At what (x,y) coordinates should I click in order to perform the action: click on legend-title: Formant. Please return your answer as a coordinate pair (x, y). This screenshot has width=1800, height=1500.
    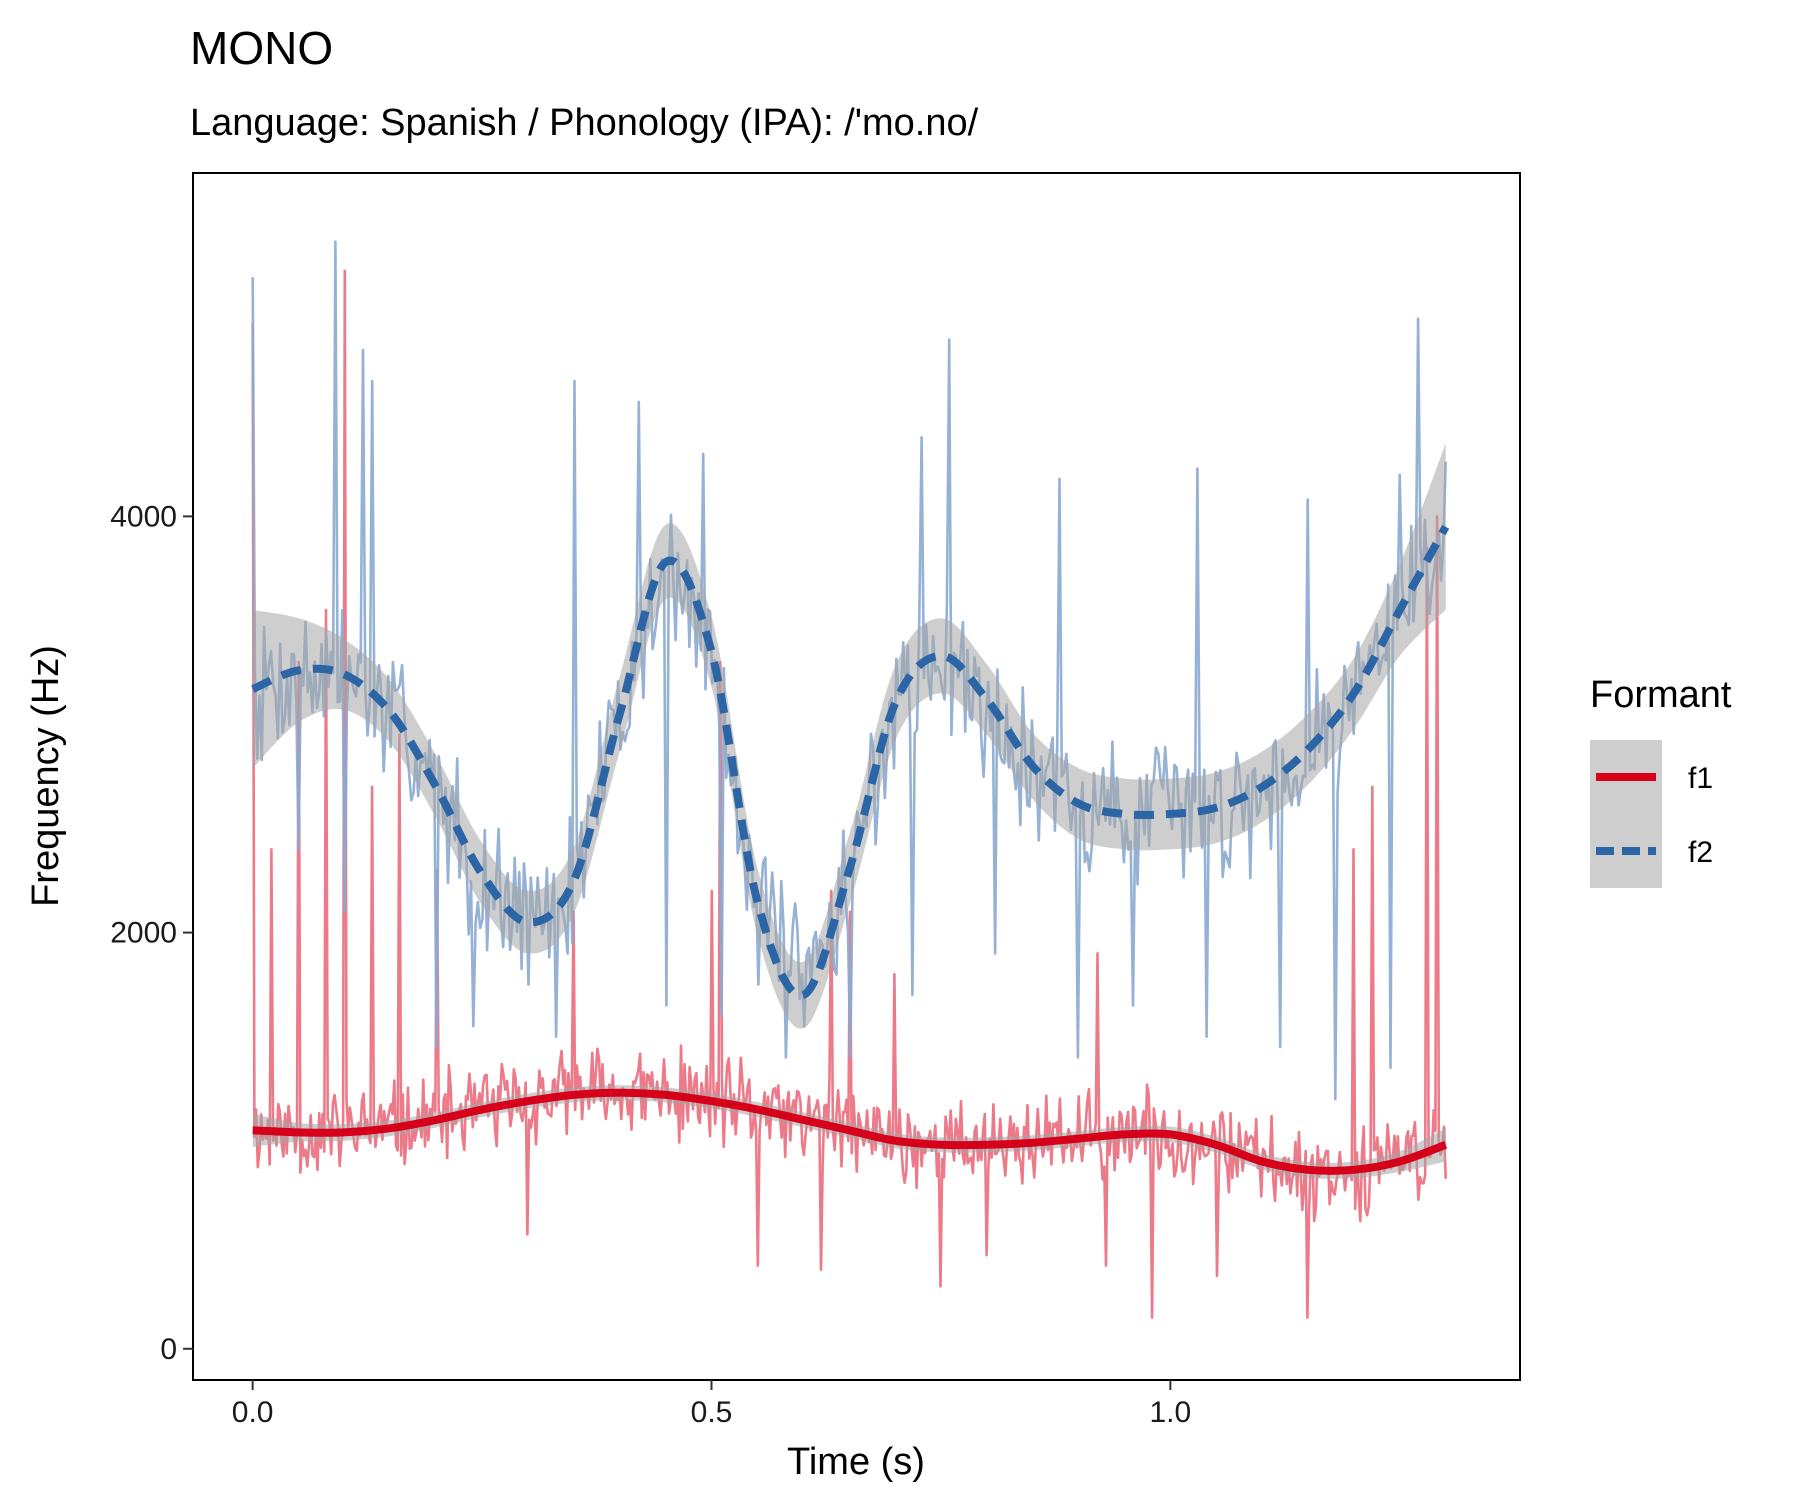
    Looking at the image, I should click on (1661, 695).